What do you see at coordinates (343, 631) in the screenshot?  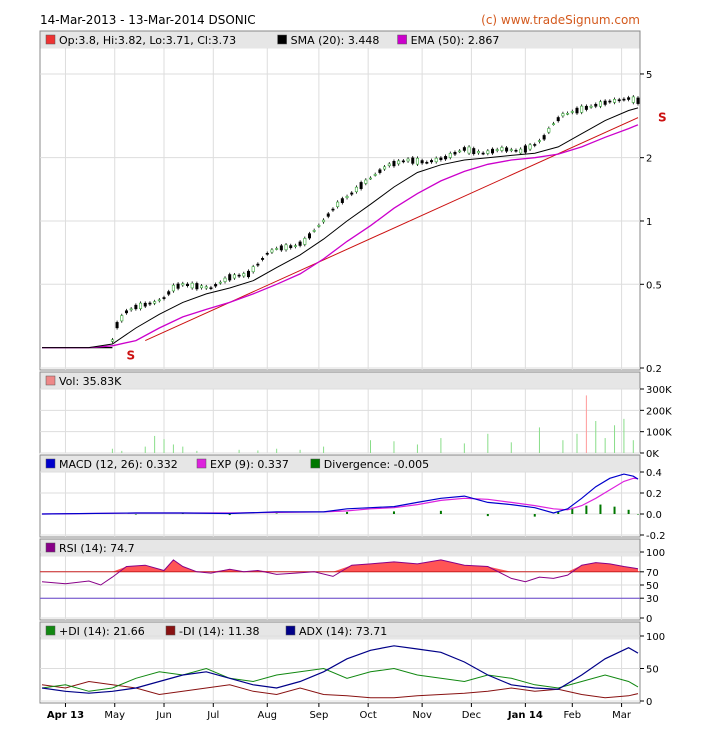 I see `legend-label: ADX (14): 73.71` at bounding box center [343, 631].